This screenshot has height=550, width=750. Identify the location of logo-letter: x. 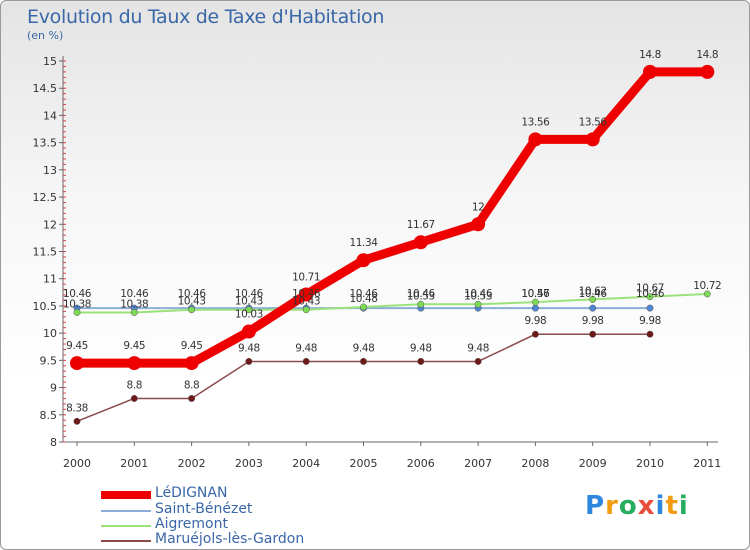
(646, 506).